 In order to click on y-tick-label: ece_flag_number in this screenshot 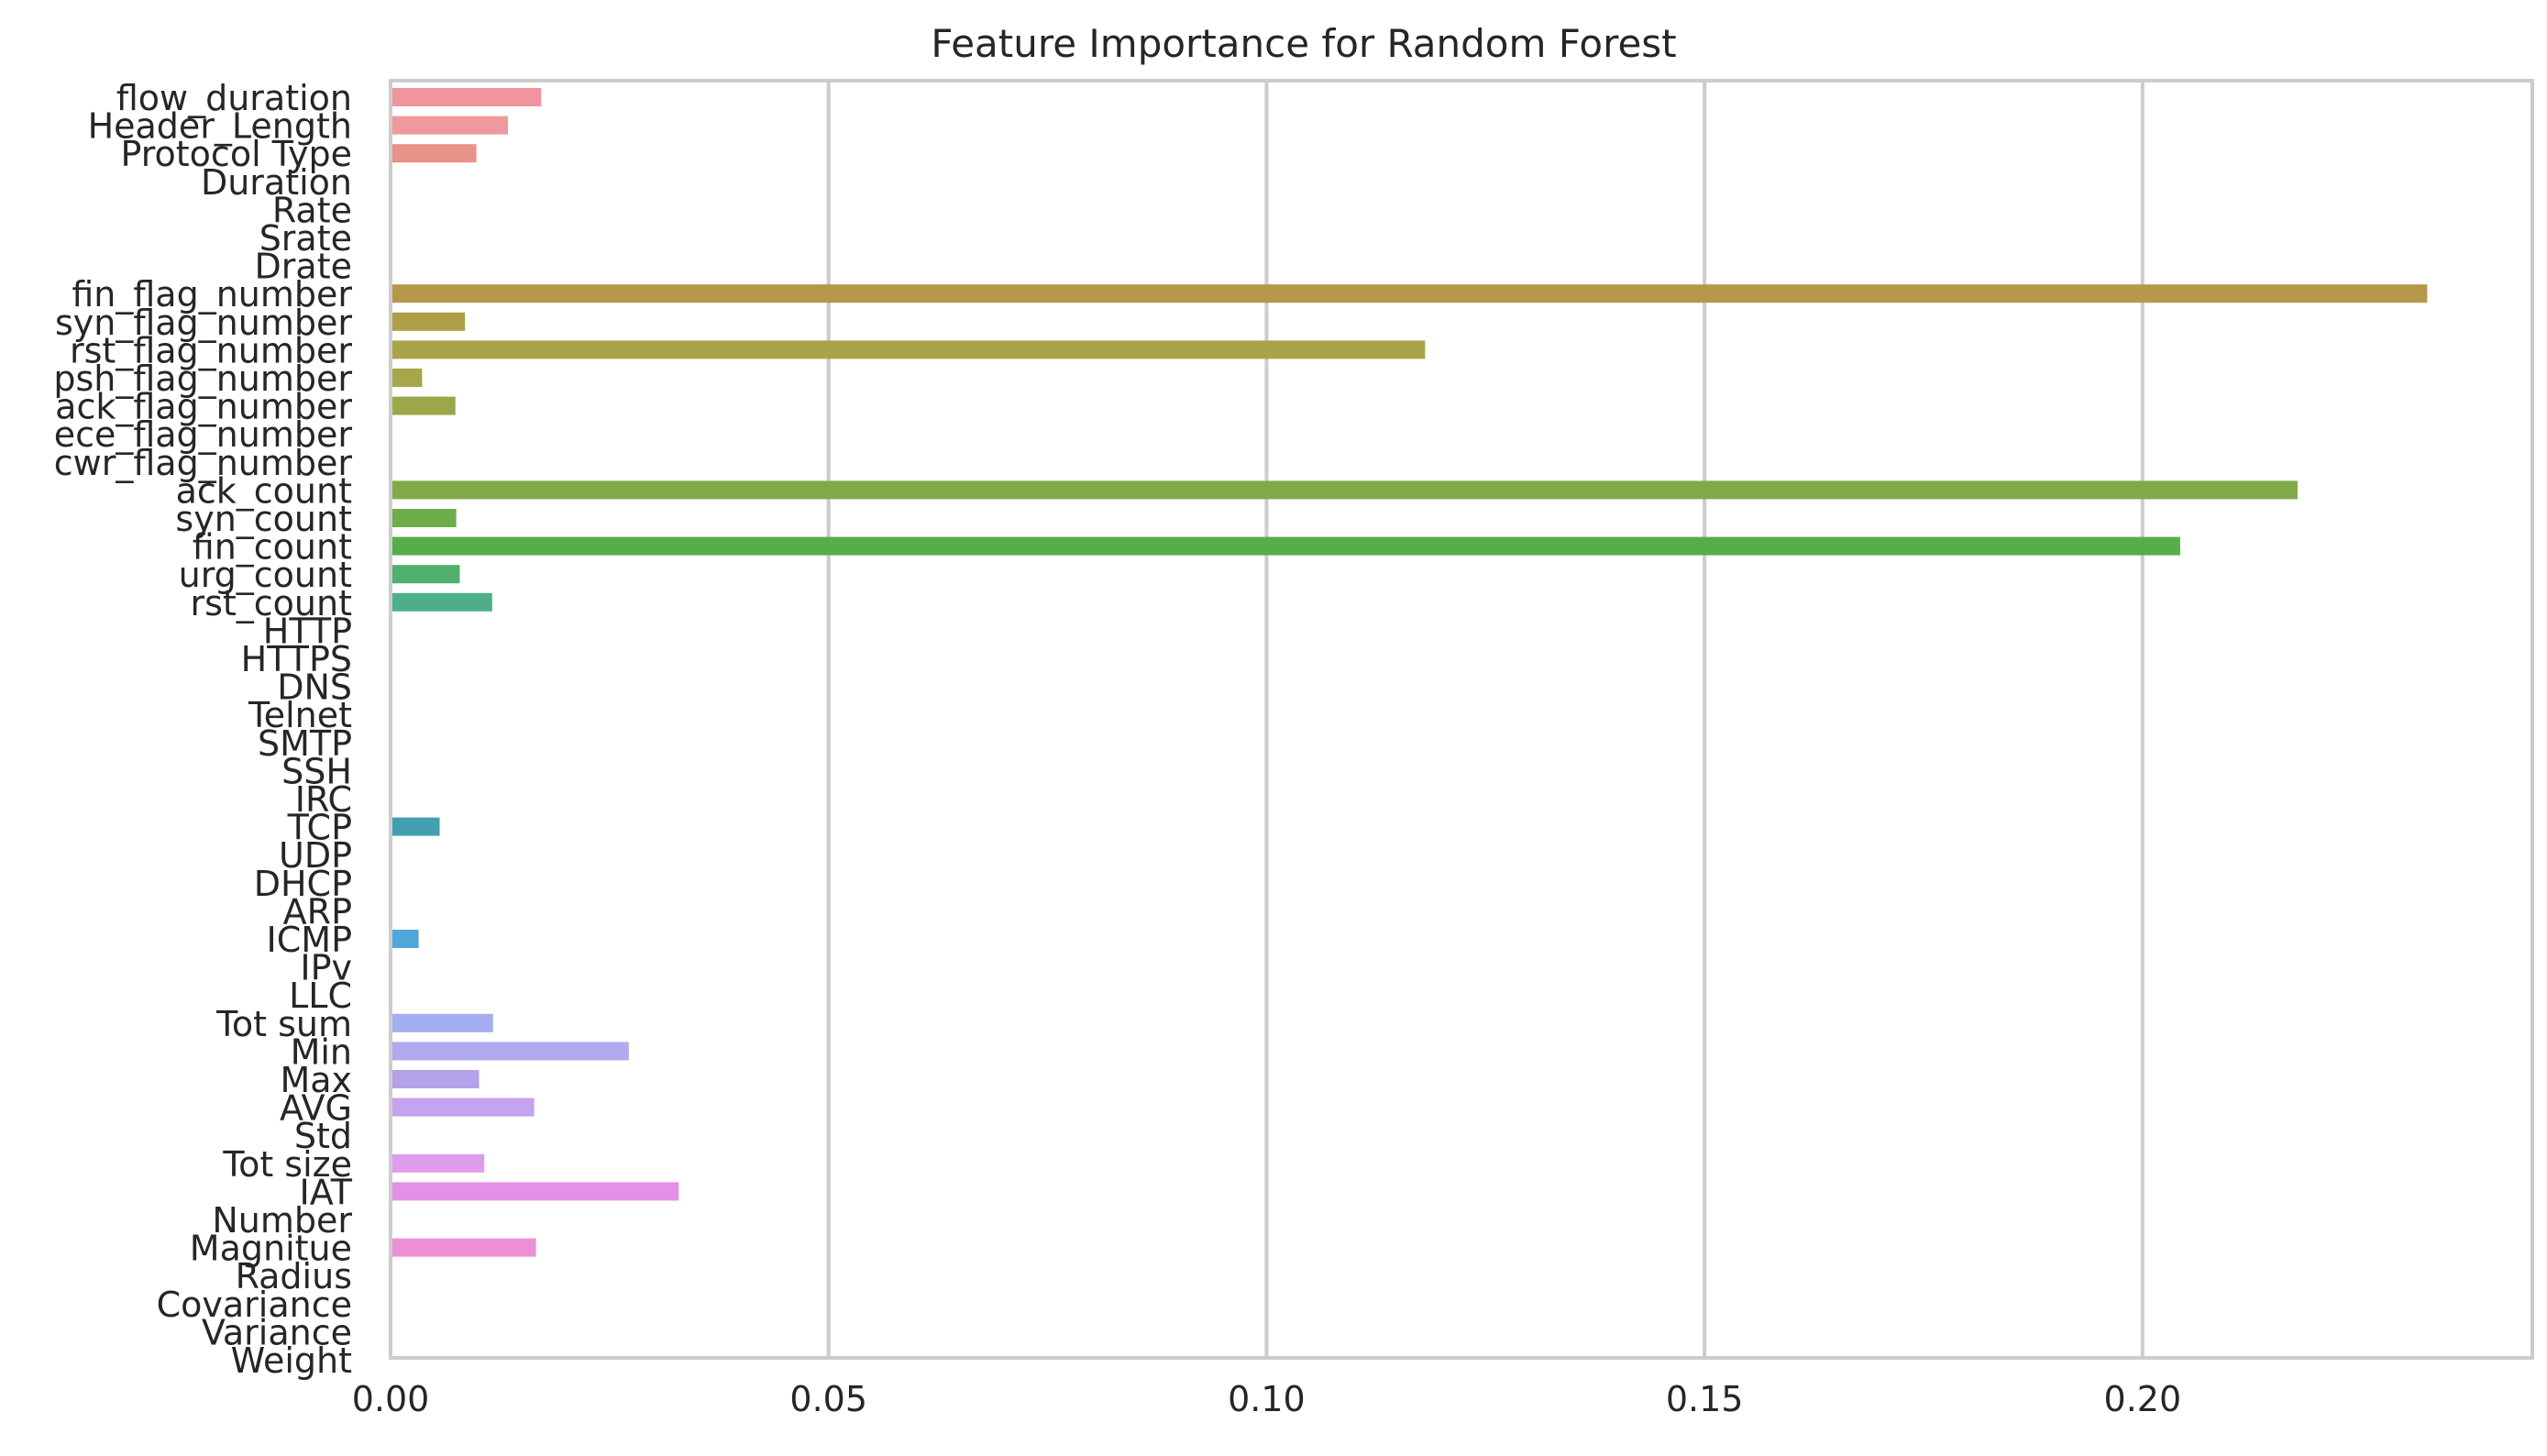, I will do `click(203, 434)`.